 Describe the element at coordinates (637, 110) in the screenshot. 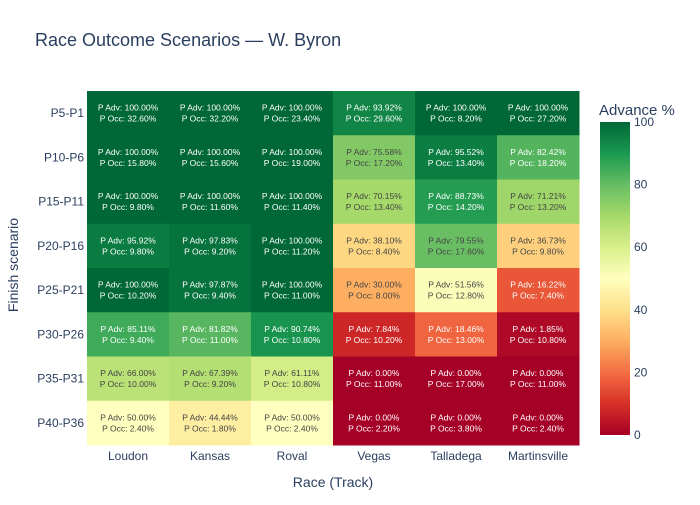

I see `colorbar-title: Advance %` at that location.